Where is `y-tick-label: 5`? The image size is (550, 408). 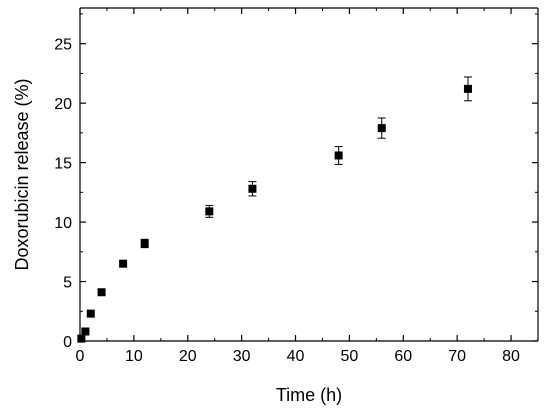 y-tick-label: 5 is located at coordinates (67, 283).